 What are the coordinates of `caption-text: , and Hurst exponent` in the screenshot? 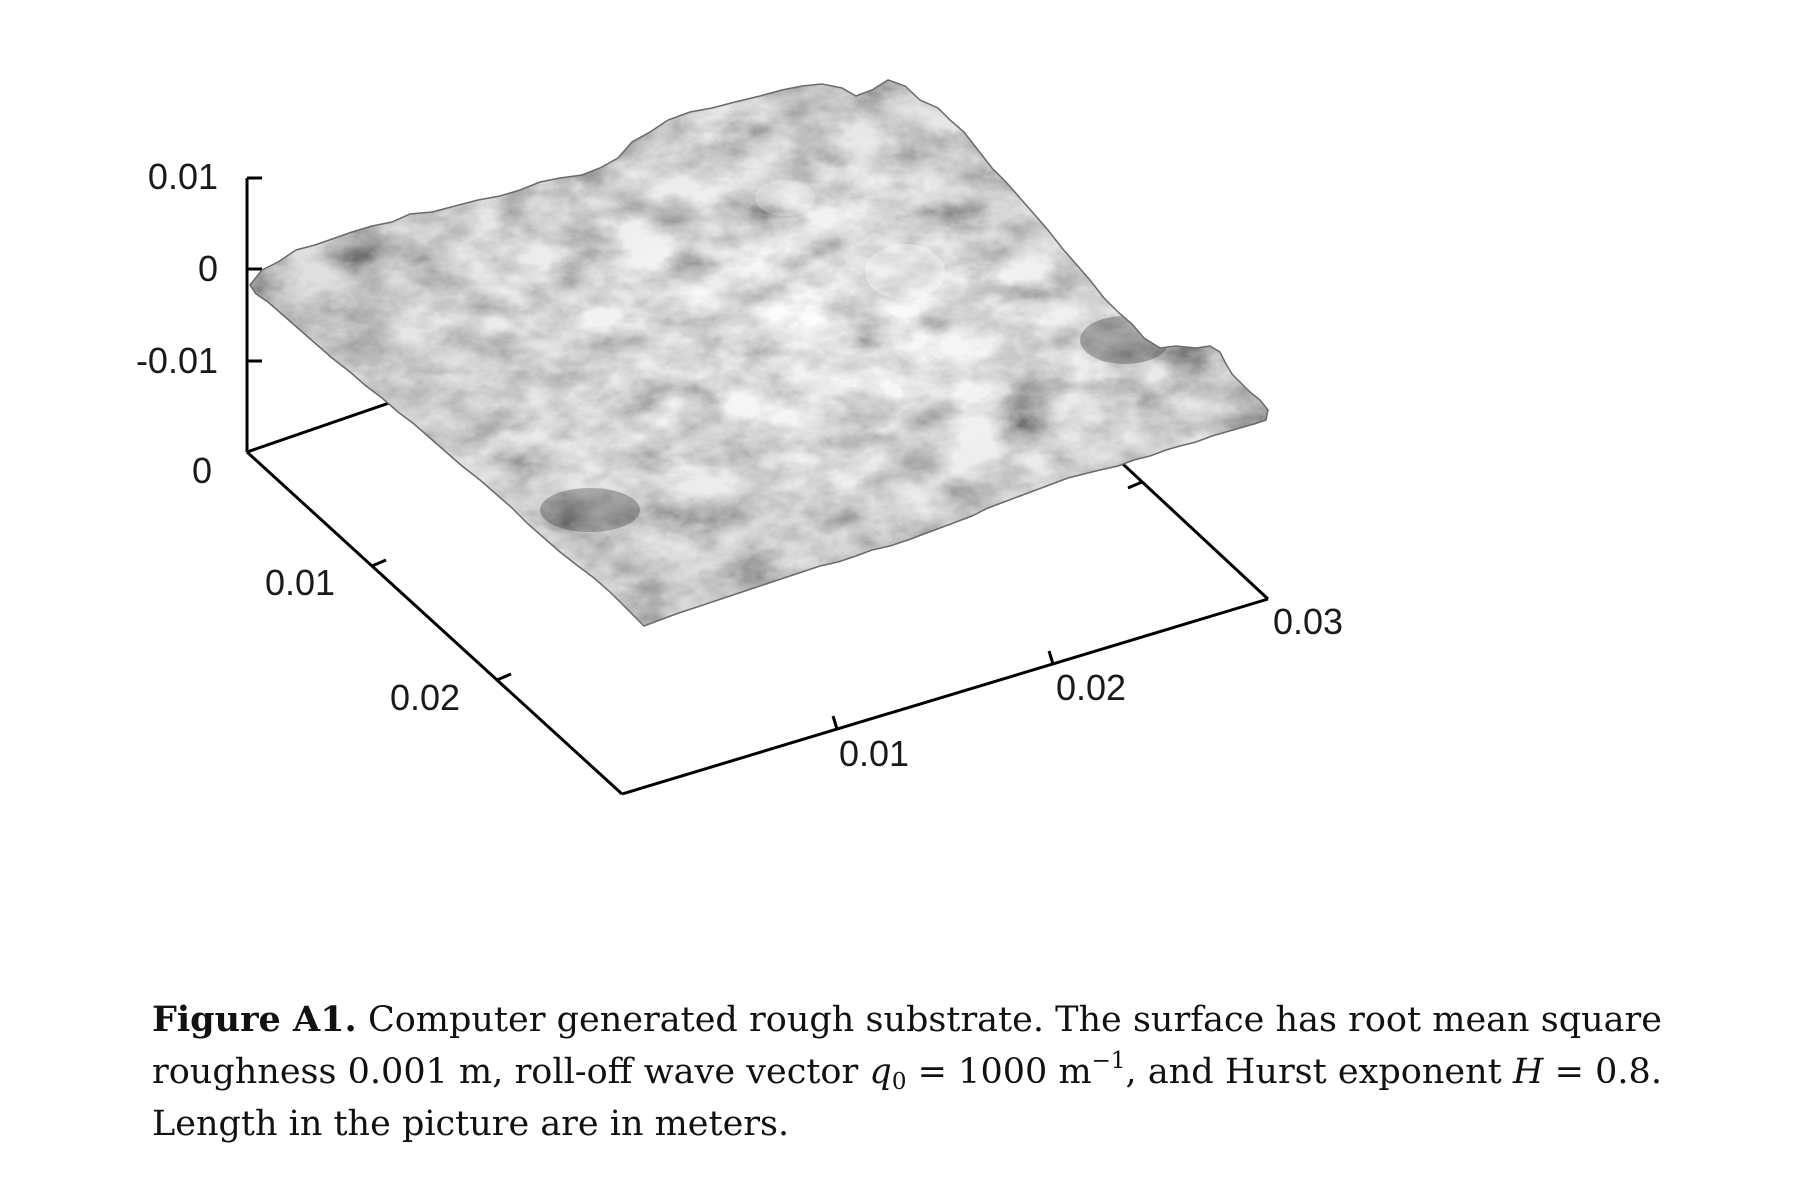 It's located at (1313, 1072).